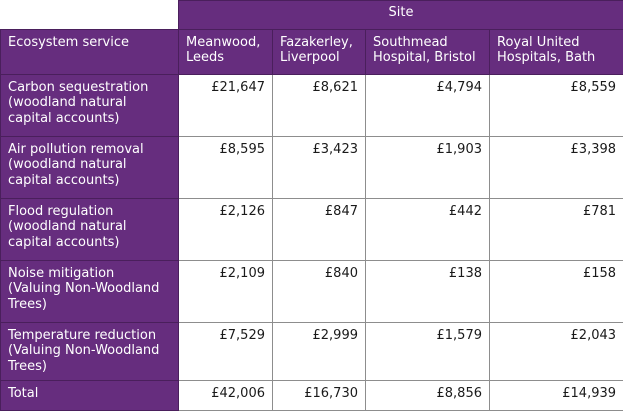 The image size is (623, 411). I want to click on table-row-total: Total £42,006 £16,730 £8,856 £14,939, so click(312, 395).